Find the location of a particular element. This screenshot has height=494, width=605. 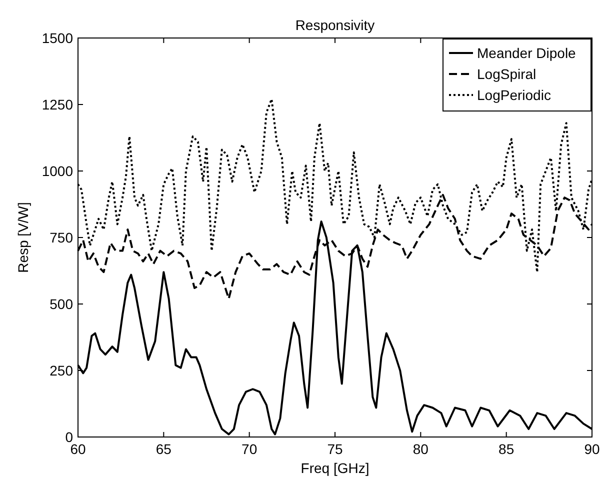

legend-label: Meander Dipole is located at coordinates (526, 53).